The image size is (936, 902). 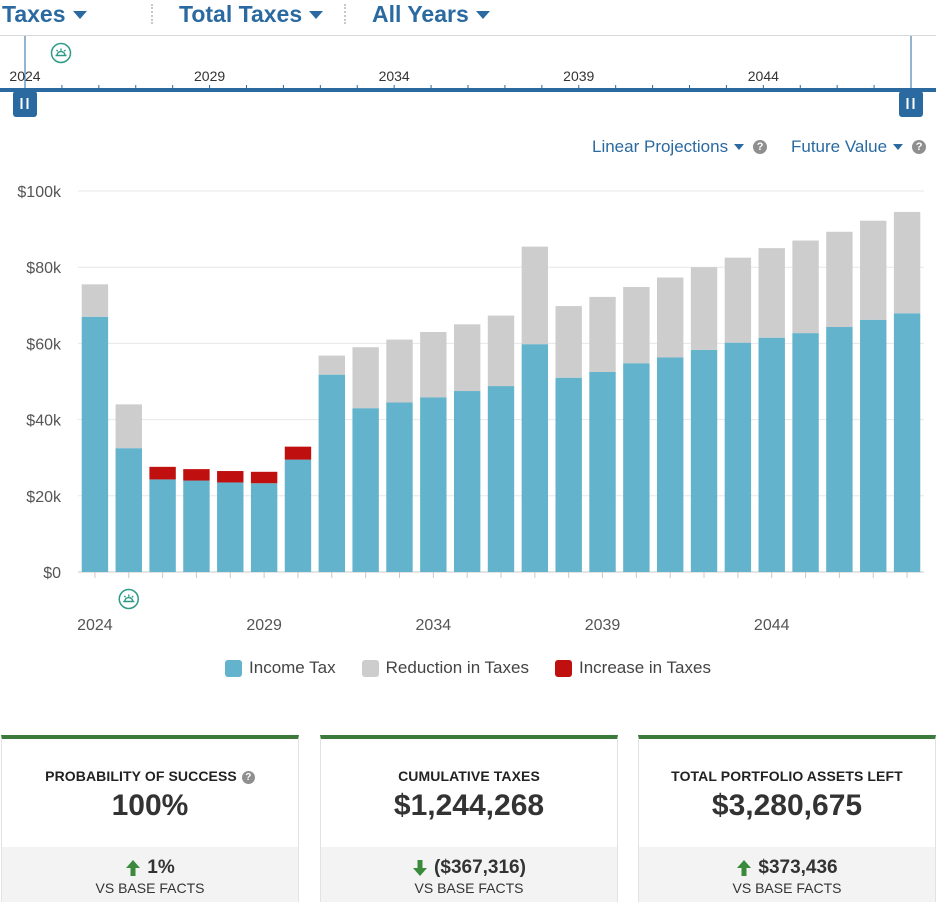 I want to click on card-label-text: PROBABILITY OF SUCCESS, so click(x=141, y=776).